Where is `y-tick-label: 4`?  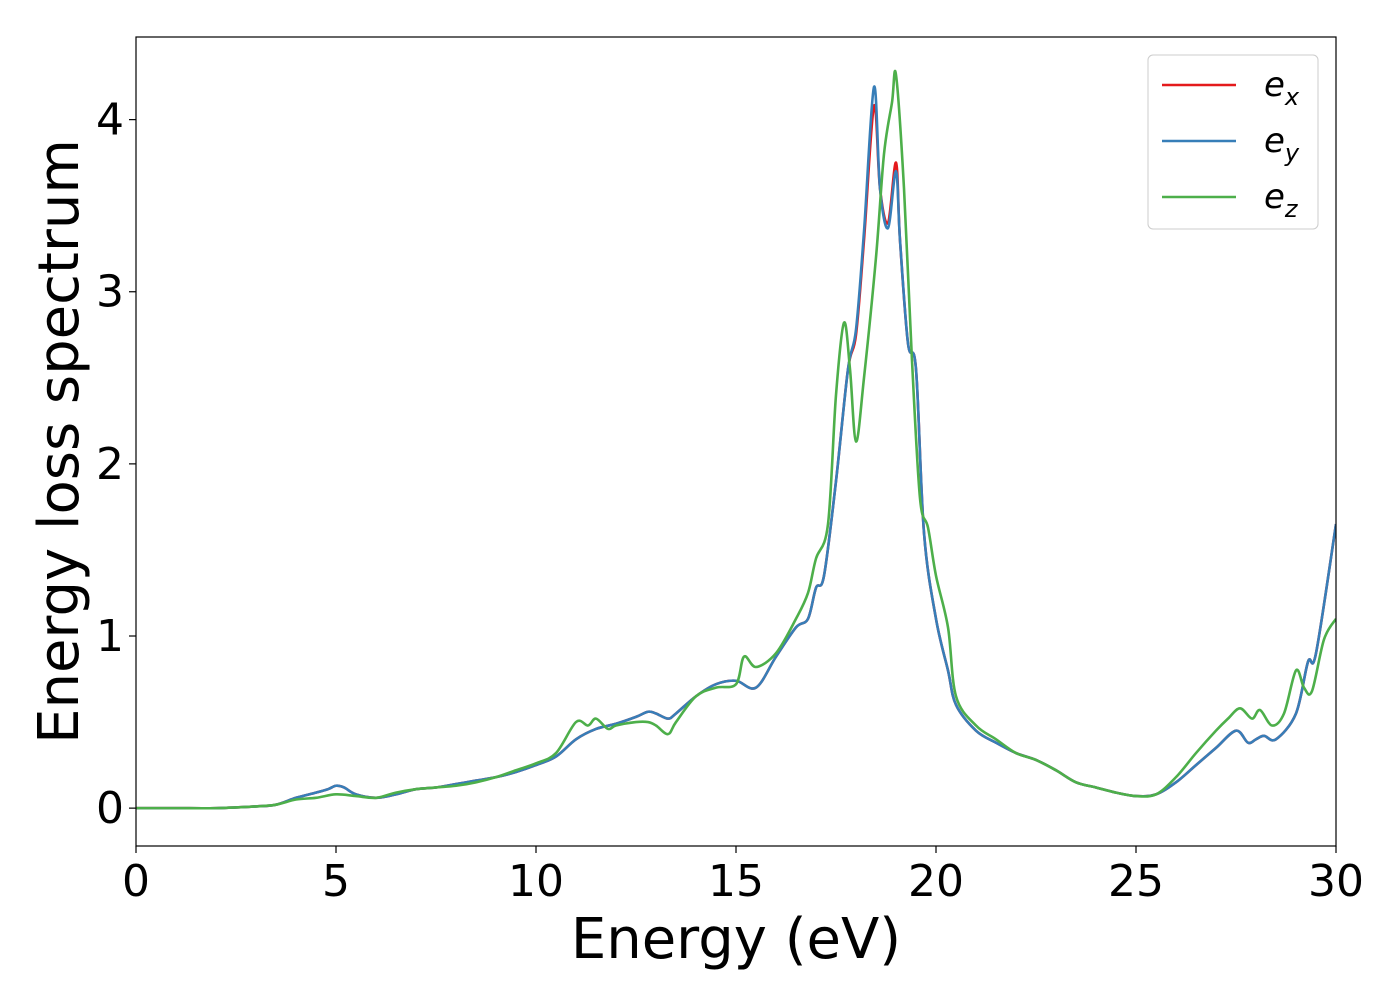 y-tick-label: 4 is located at coordinates (110, 120).